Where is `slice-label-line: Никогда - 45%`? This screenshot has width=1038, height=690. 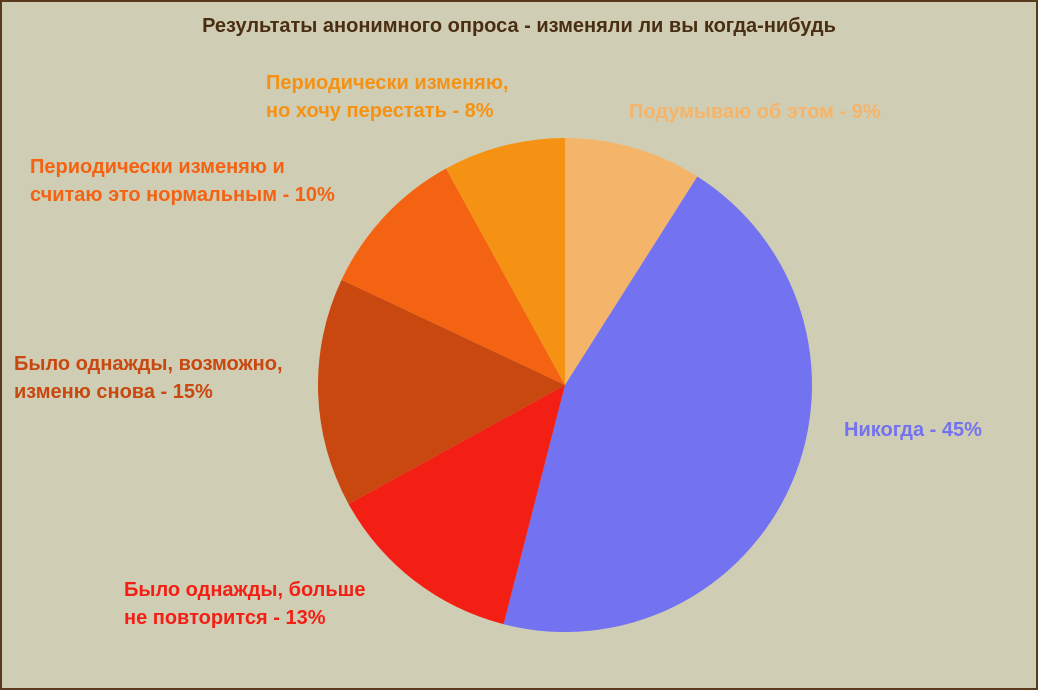 slice-label-line: Никогда - 45% is located at coordinates (913, 430).